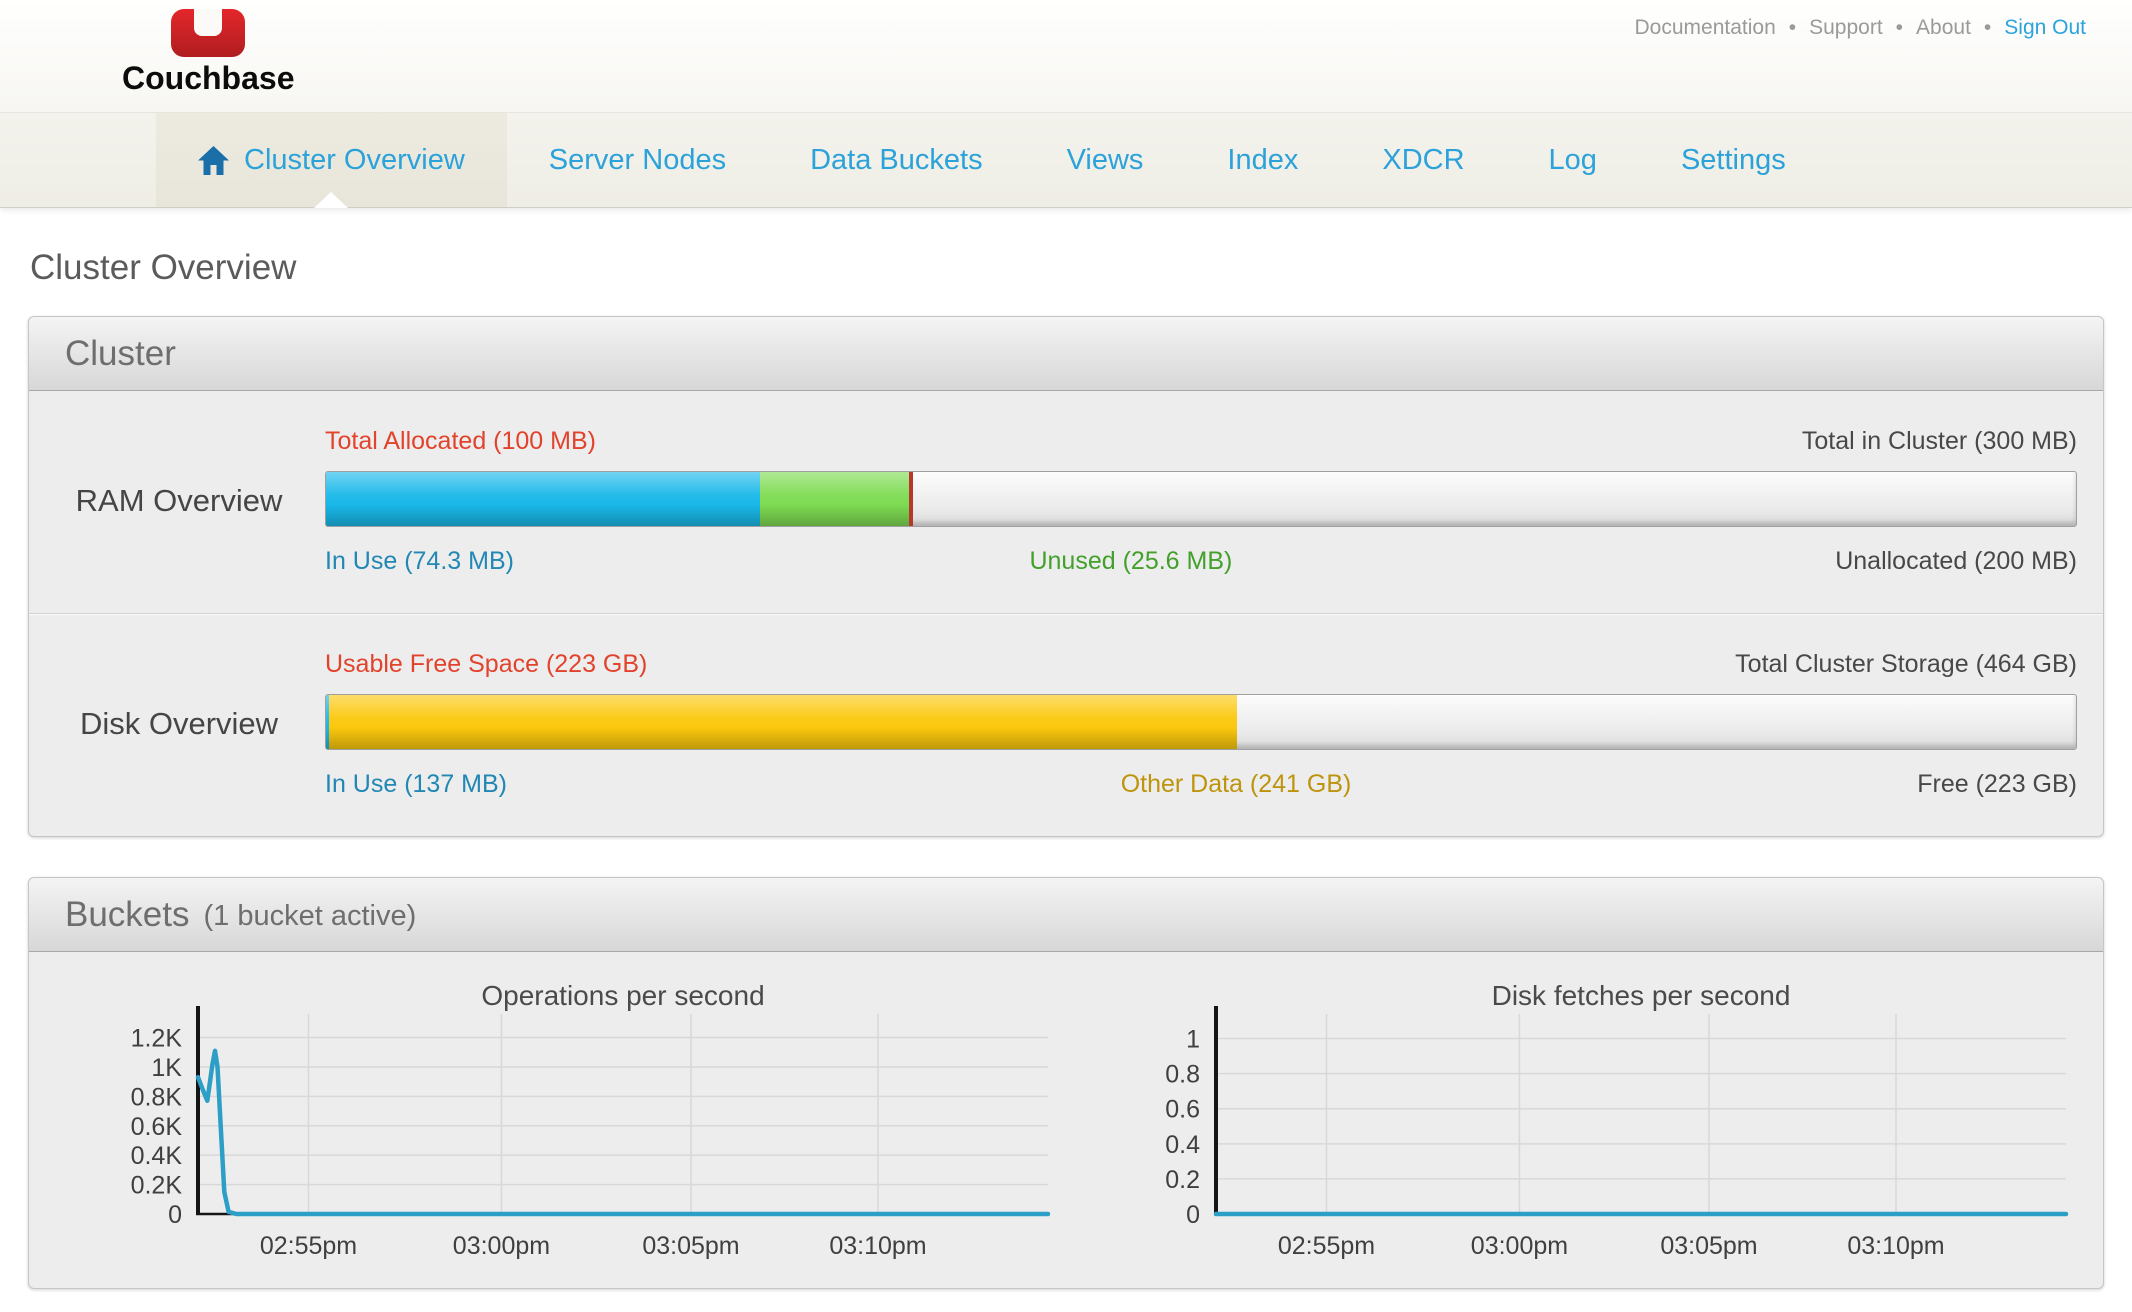  What do you see at coordinates (1906, 663) in the screenshot?
I see `disk-total-storage-label: Total Cluster Storage (464 GB)` at bounding box center [1906, 663].